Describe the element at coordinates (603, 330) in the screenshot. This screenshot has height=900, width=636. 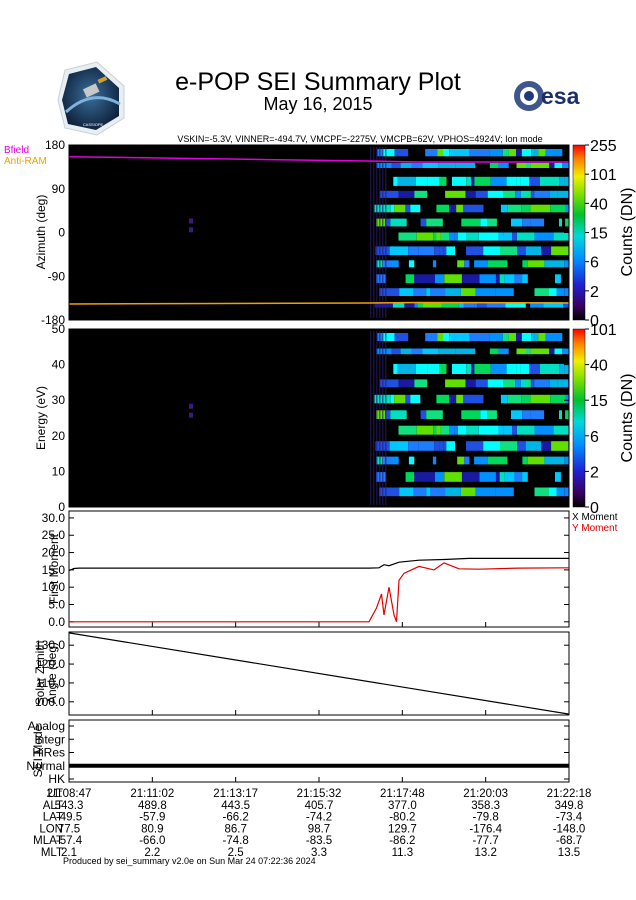
I see `colorbar-tick-label: 101` at that location.